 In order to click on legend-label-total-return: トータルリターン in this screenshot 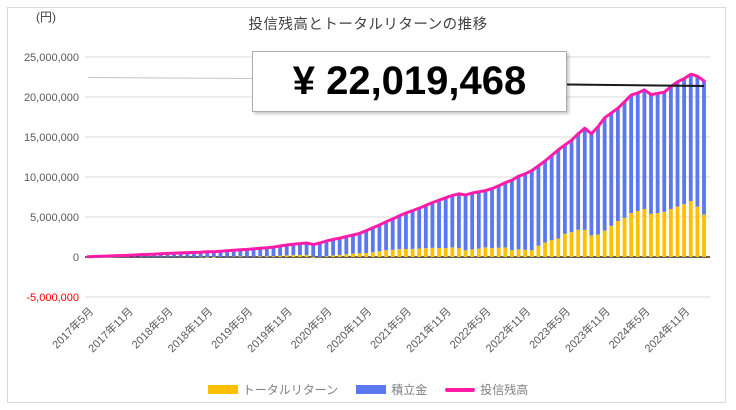, I will do `click(290, 390)`.